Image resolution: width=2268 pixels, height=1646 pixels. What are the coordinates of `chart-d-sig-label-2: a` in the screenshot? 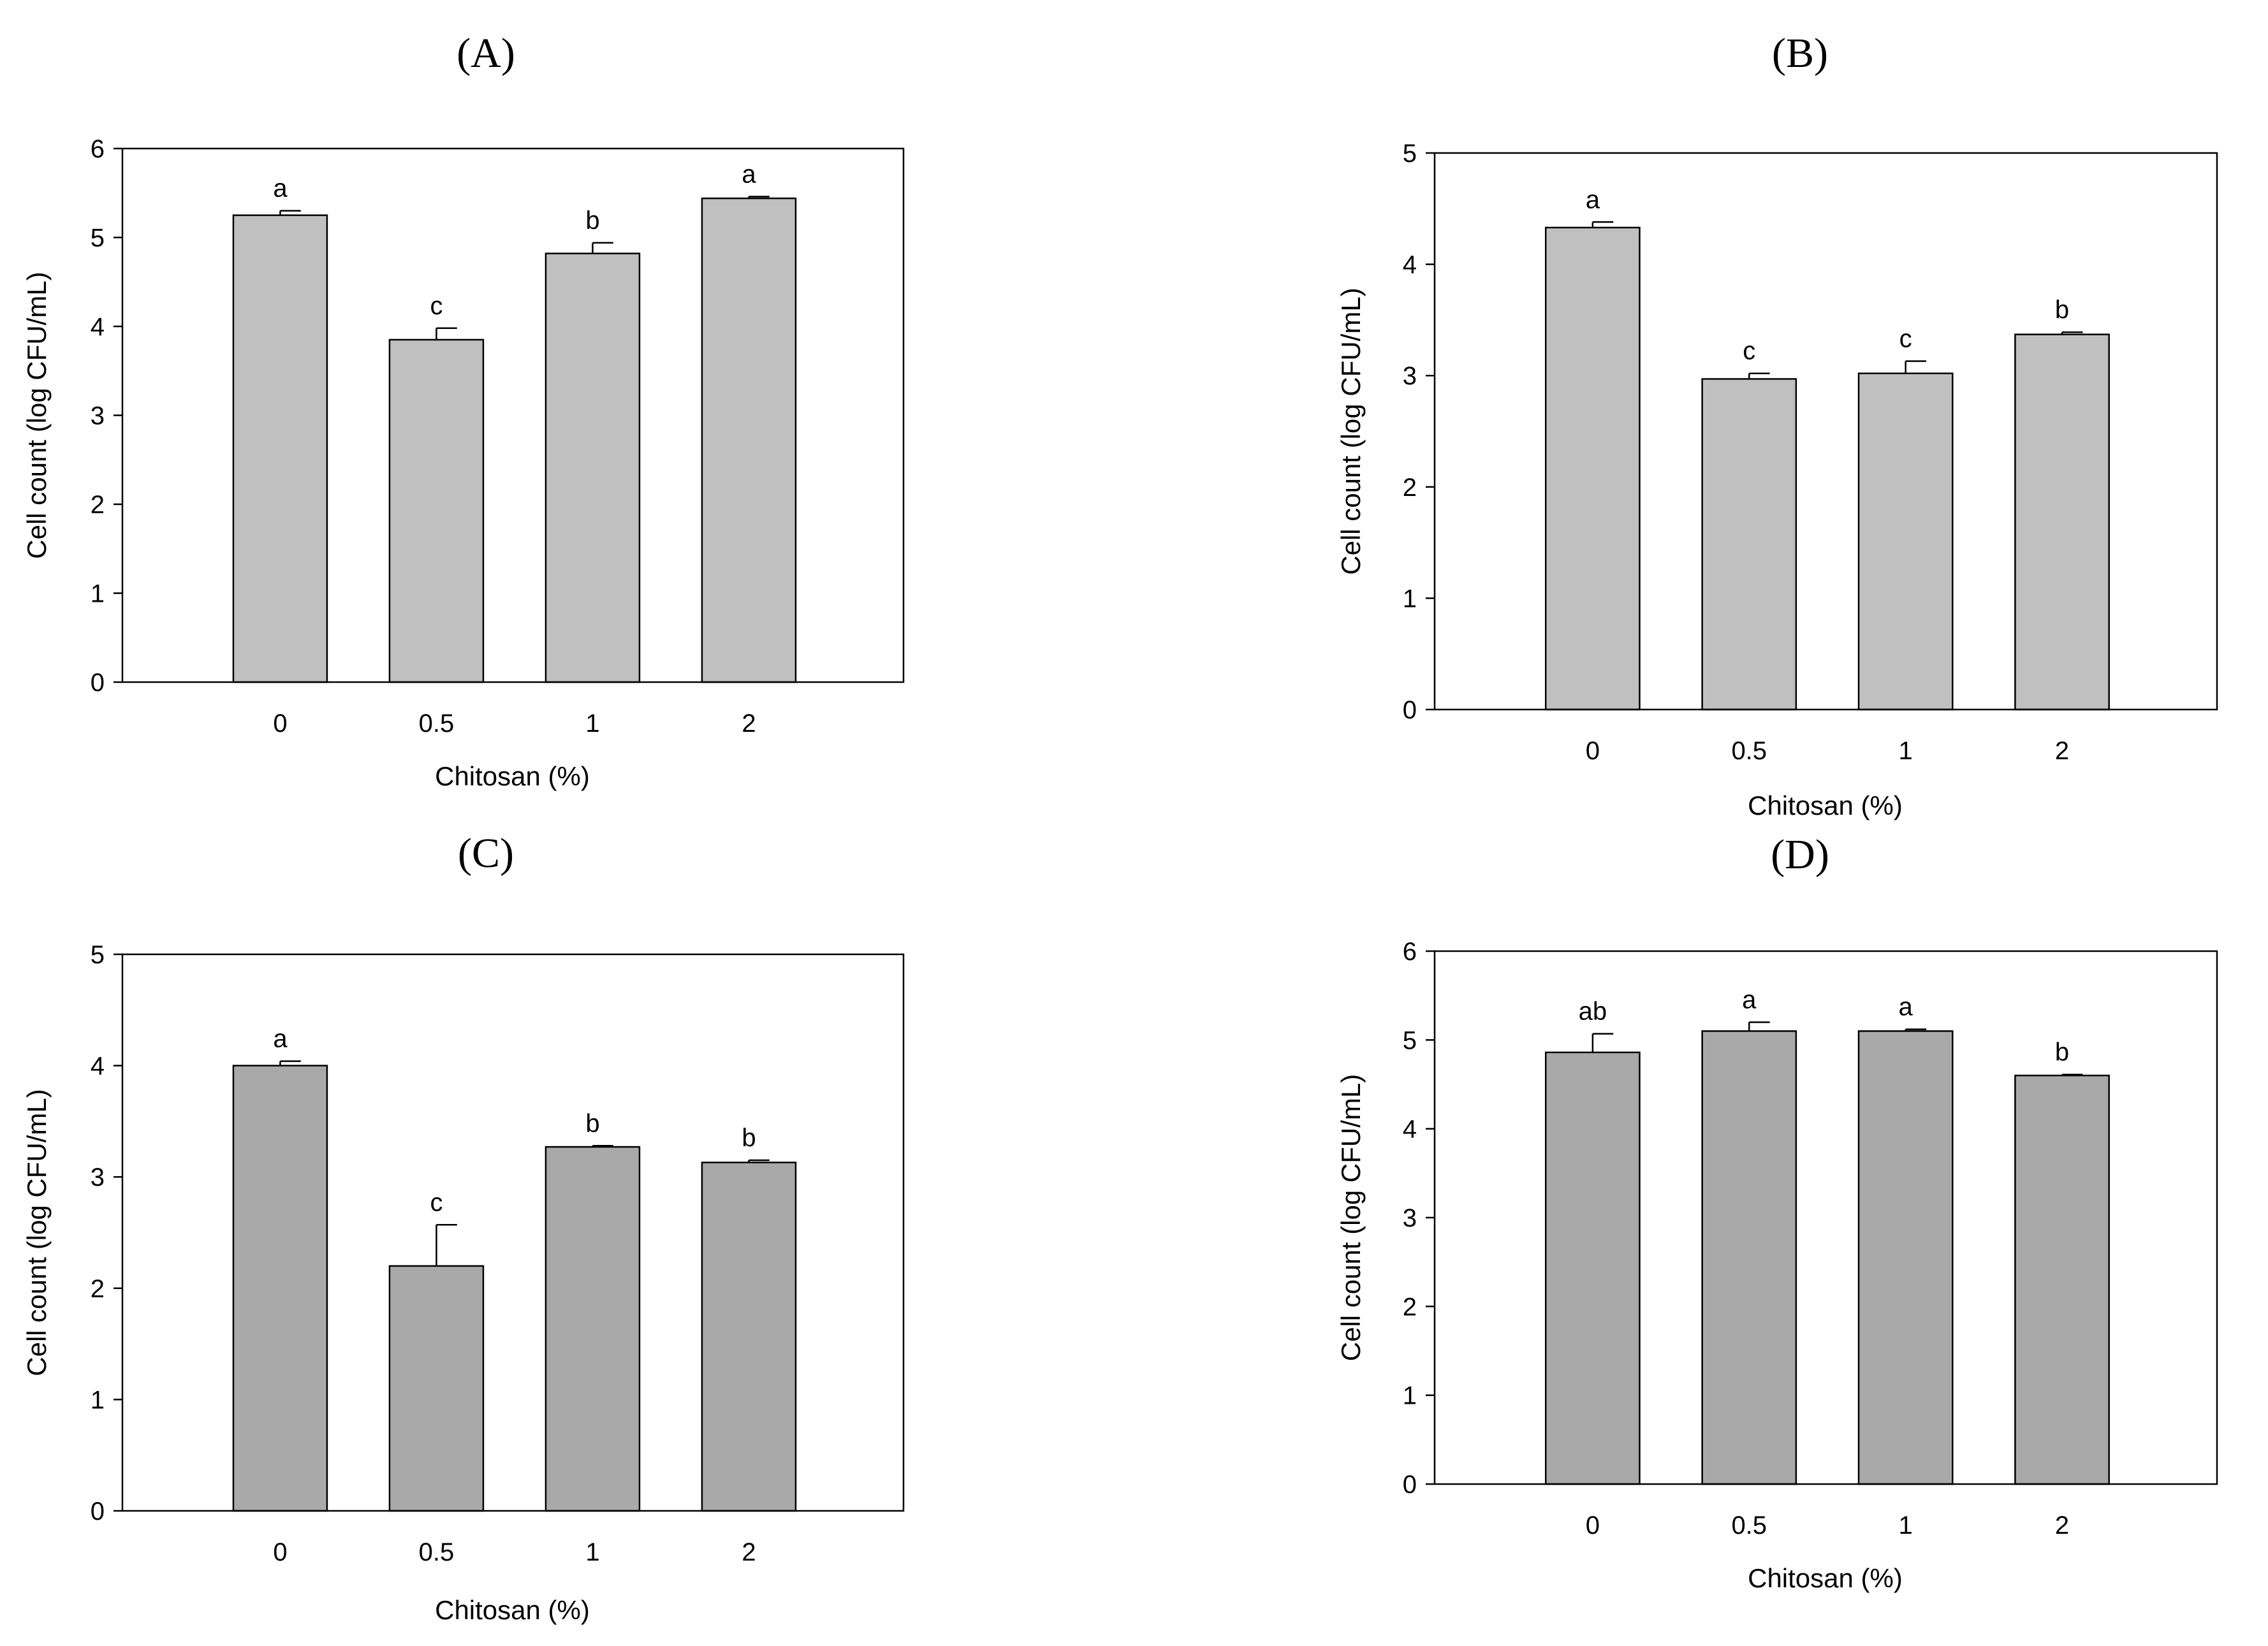 It's located at (1906, 1007).